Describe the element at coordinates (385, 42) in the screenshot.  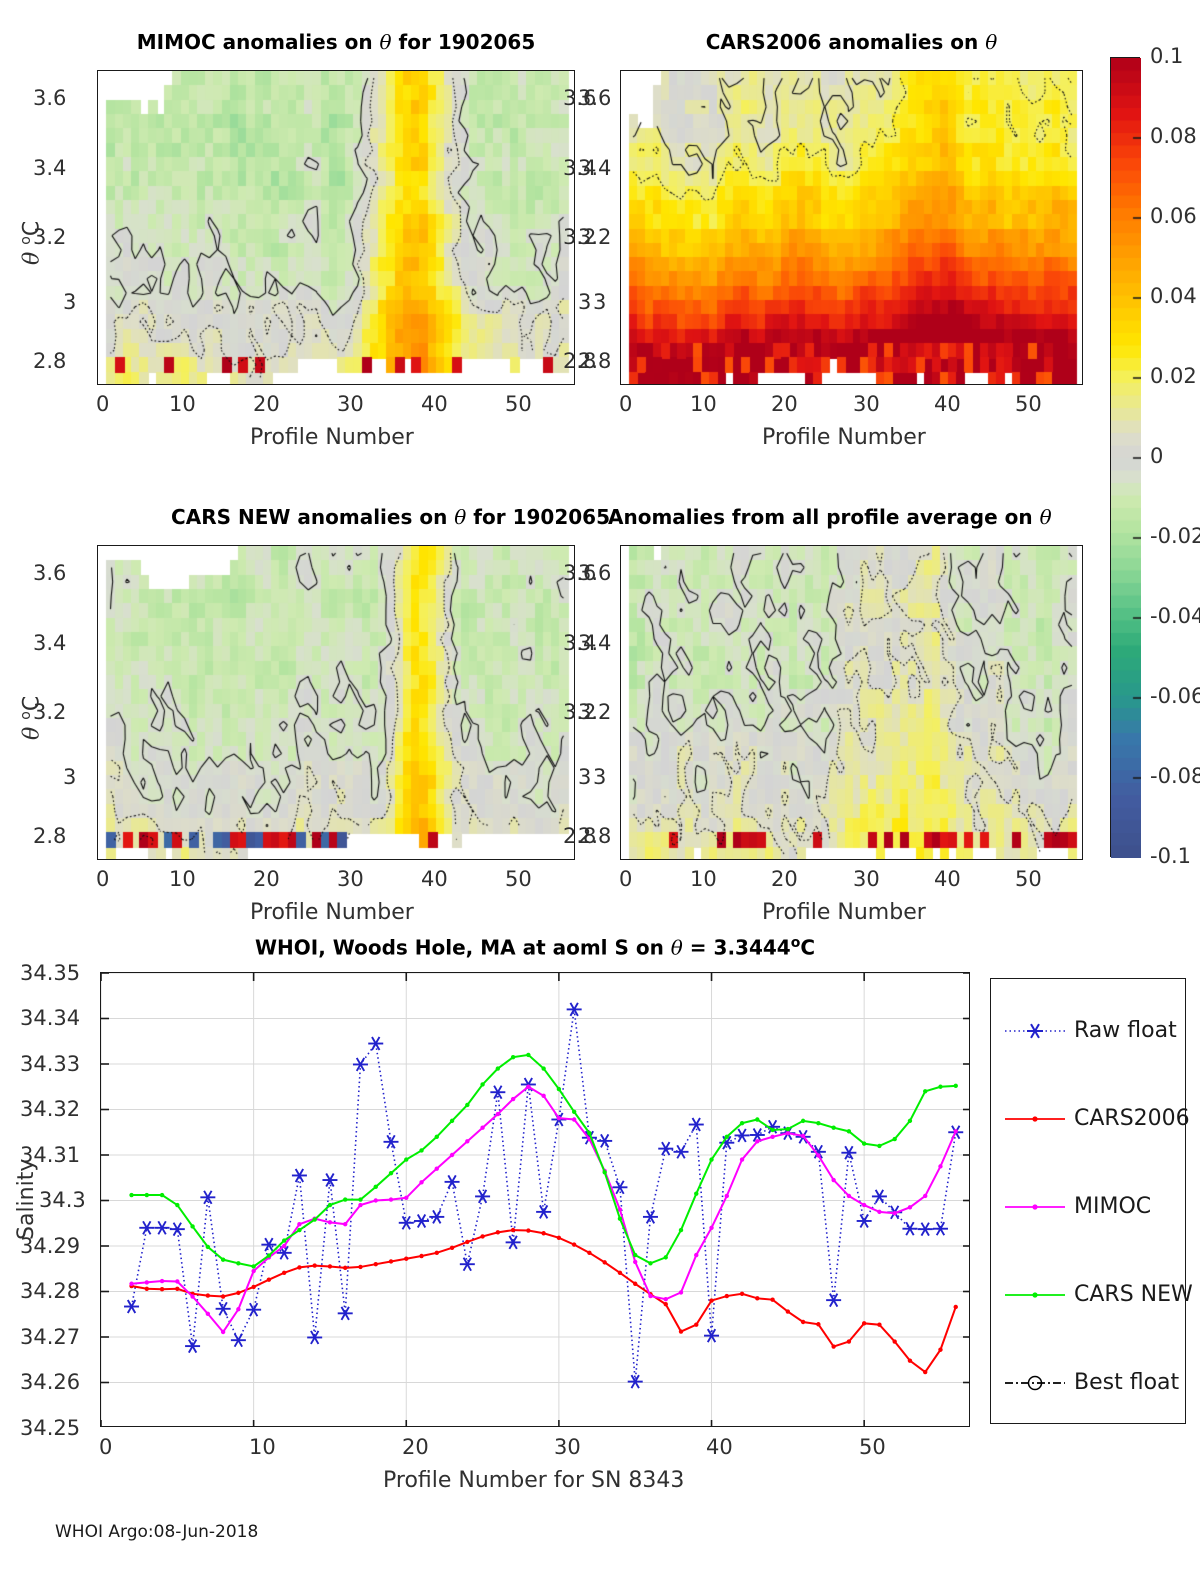
I see `theta-symbol: θ` at that location.